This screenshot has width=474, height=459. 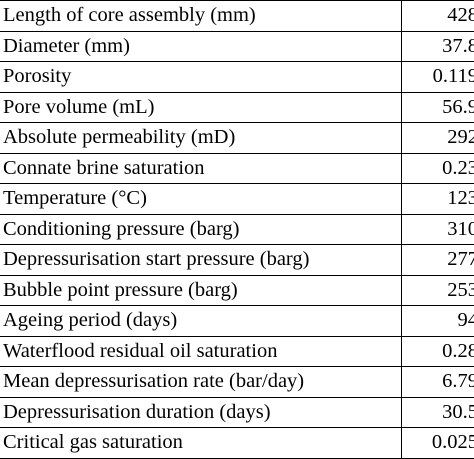 I want to click on property-label: Bubble point pressure (barg), so click(x=201, y=290).